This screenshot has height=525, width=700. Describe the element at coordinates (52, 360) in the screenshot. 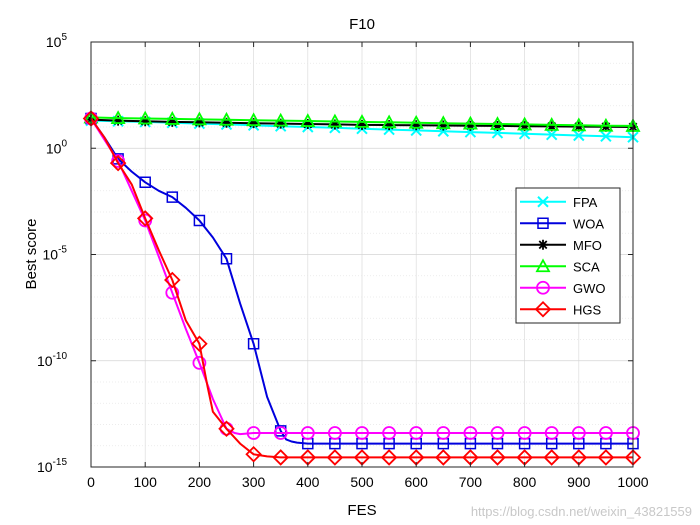

I see `y-tick-label: 10⁻¹⁰` at that location.